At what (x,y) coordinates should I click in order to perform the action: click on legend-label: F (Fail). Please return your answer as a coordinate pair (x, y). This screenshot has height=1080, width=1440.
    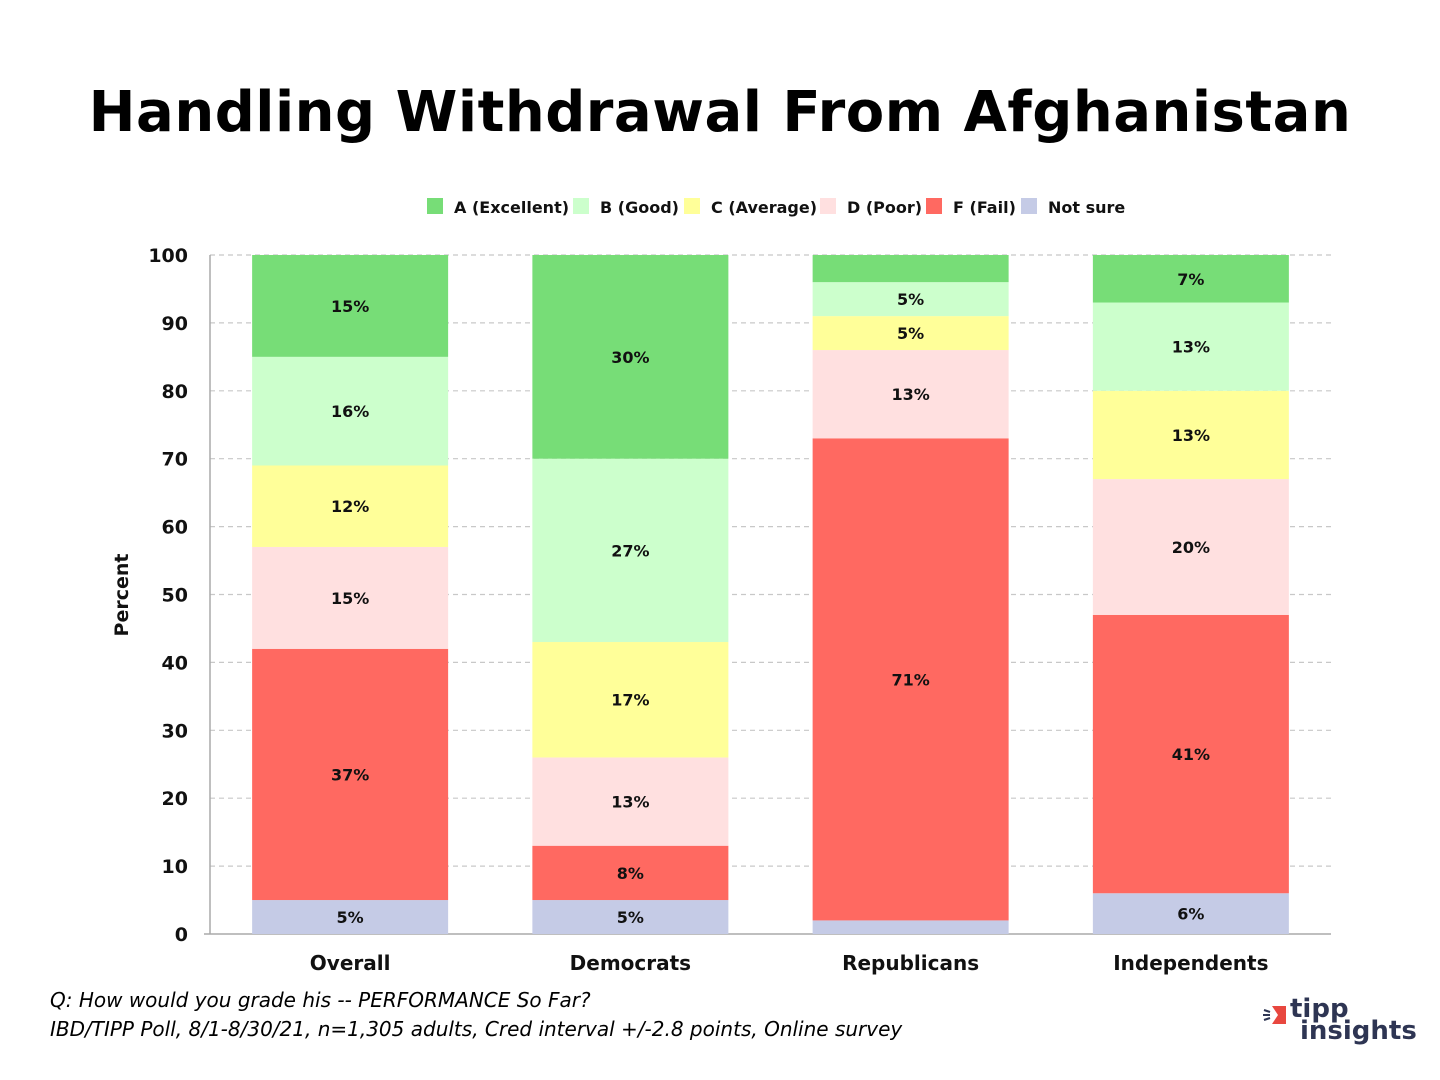
    Looking at the image, I should click on (984, 207).